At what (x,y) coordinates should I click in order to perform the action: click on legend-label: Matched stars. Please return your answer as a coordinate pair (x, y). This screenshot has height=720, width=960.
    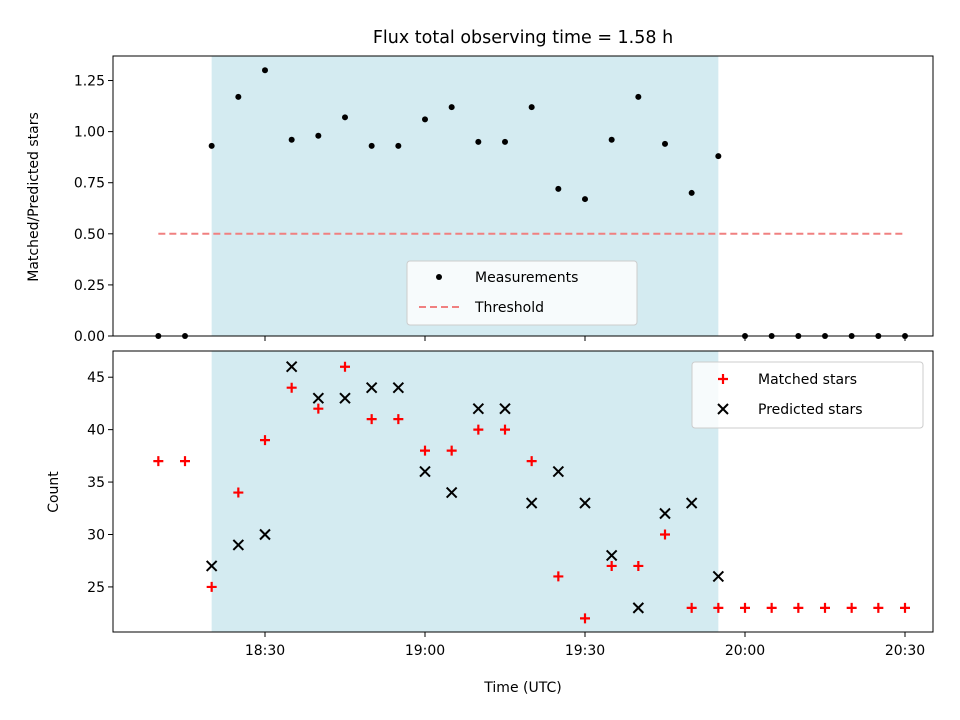
    Looking at the image, I should click on (807, 380).